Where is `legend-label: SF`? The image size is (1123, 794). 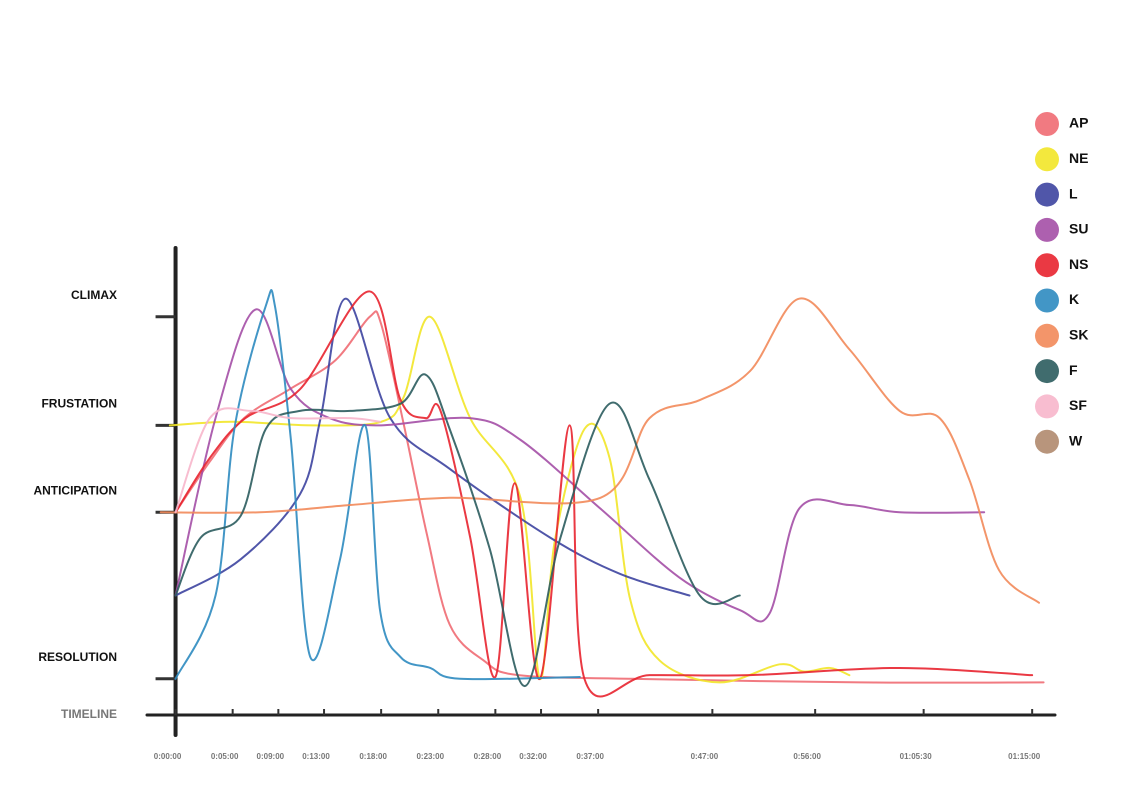
legend-label: SF is located at coordinates (1078, 405).